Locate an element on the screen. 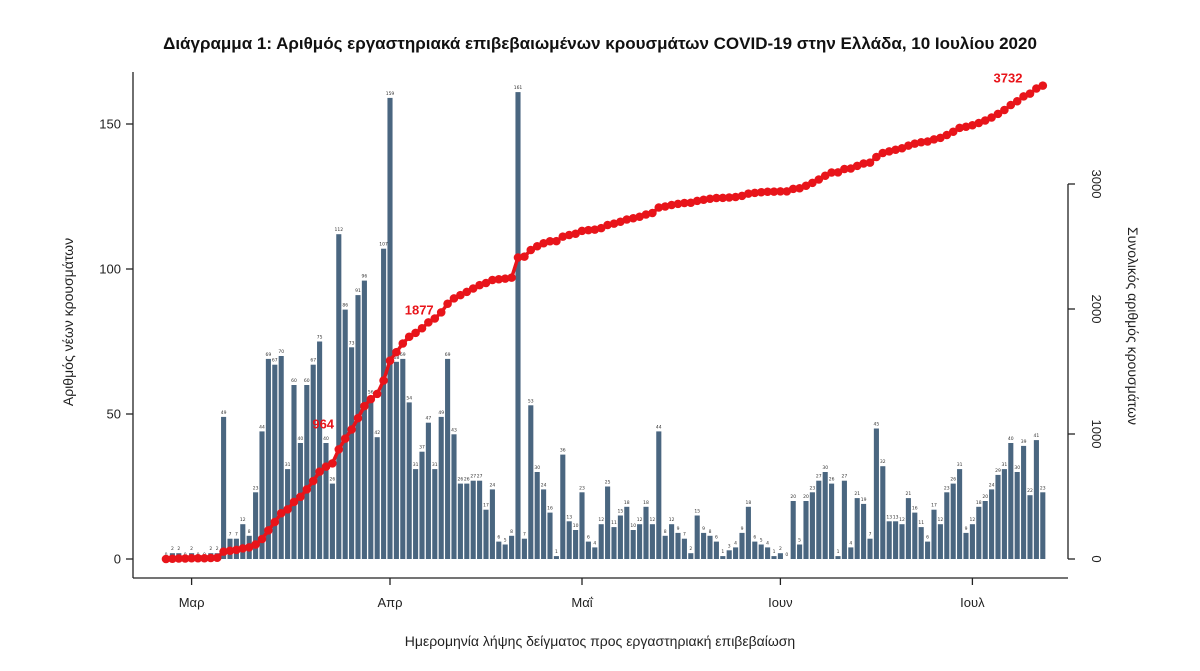  bar-value-label: 36 is located at coordinates (563, 451).